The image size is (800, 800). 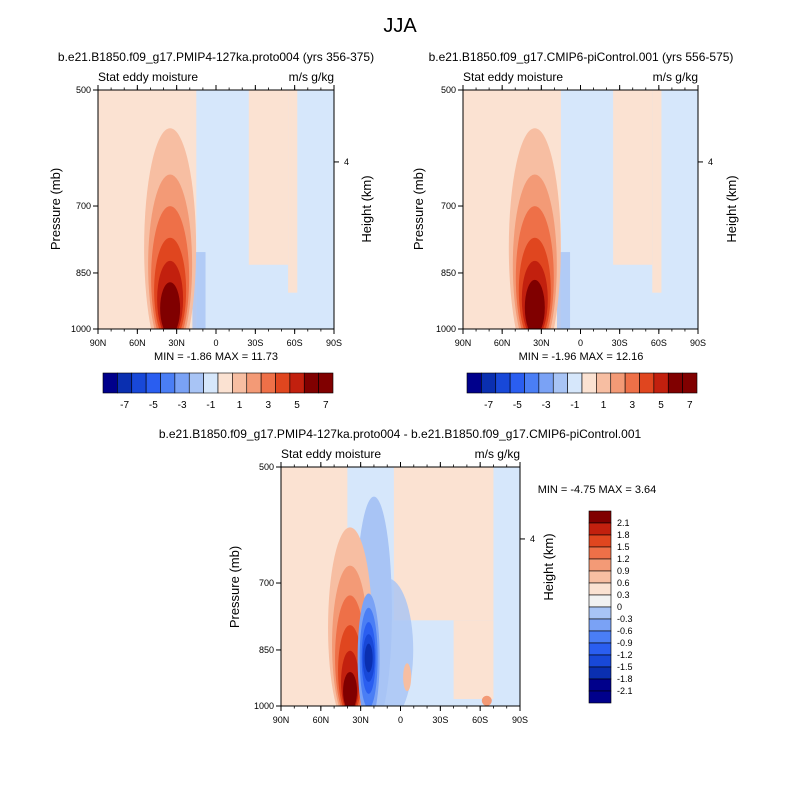 I want to click on panel-3-colorbar-label: -0.9, so click(x=625, y=643).